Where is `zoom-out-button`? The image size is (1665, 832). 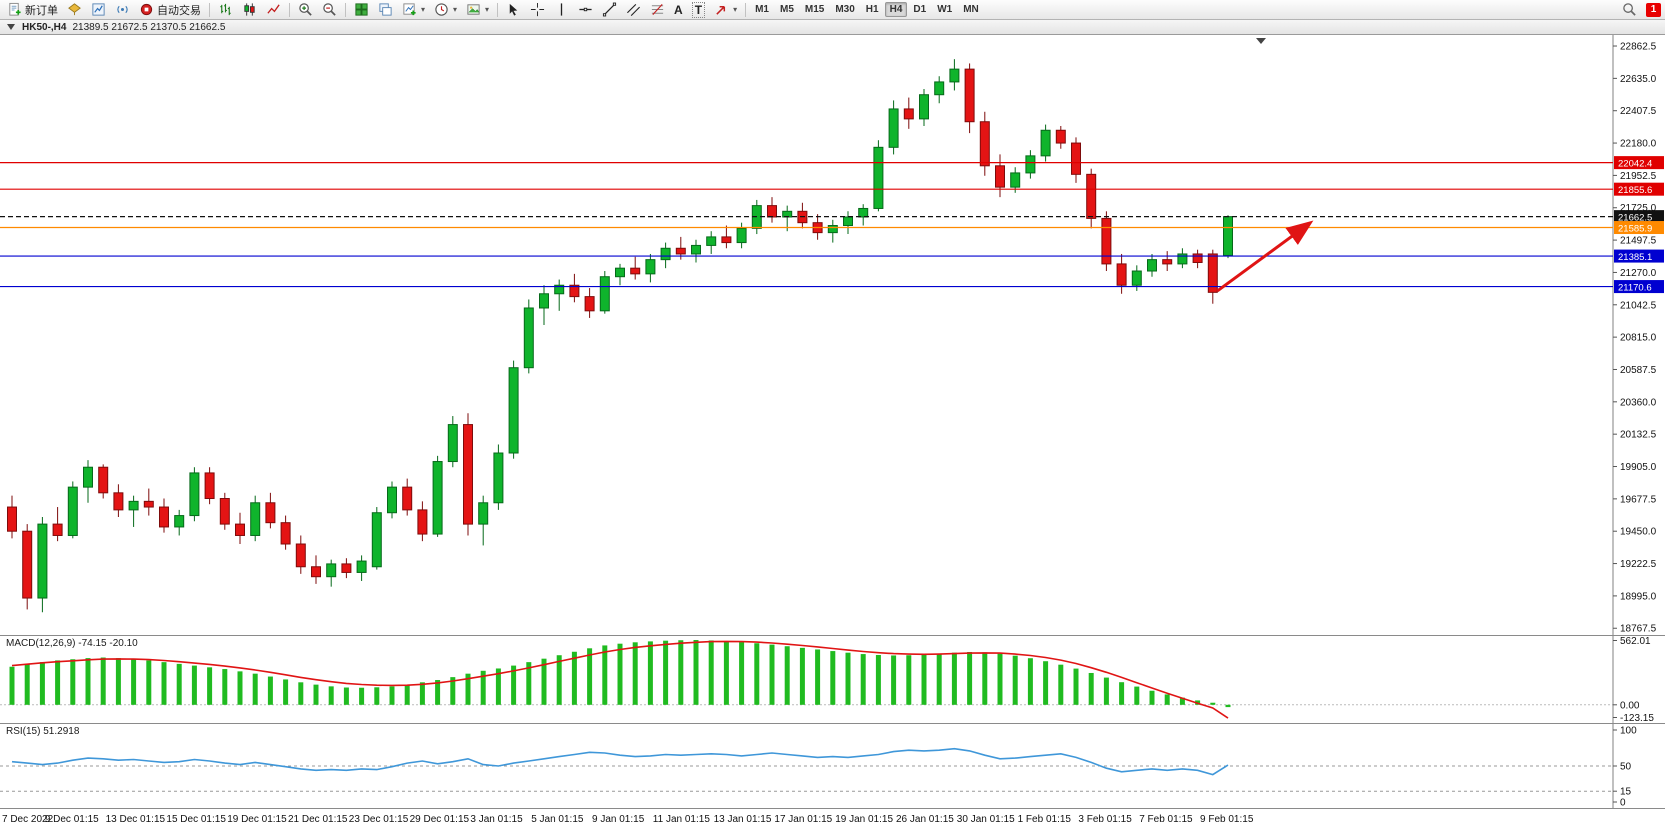
zoom-out-button is located at coordinates (329, 9).